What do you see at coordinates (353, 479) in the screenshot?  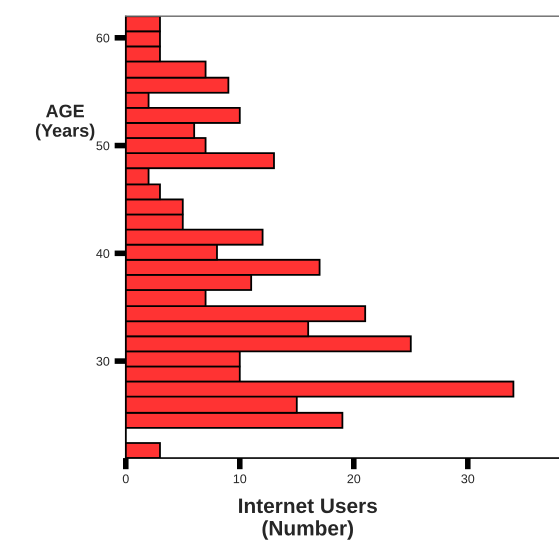 I see `x-tick-label: 20` at bounding box center [353, 479].